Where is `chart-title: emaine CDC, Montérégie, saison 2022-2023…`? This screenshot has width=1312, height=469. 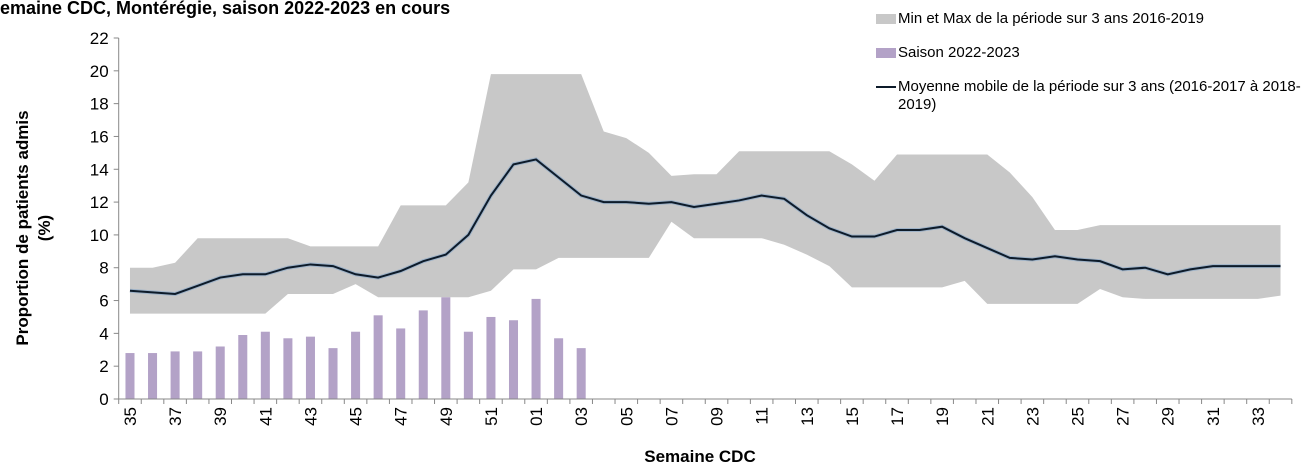
chart-title: emaine CDC, Montérégie, saison 2022-2023… is located at coordinates (225, 9).